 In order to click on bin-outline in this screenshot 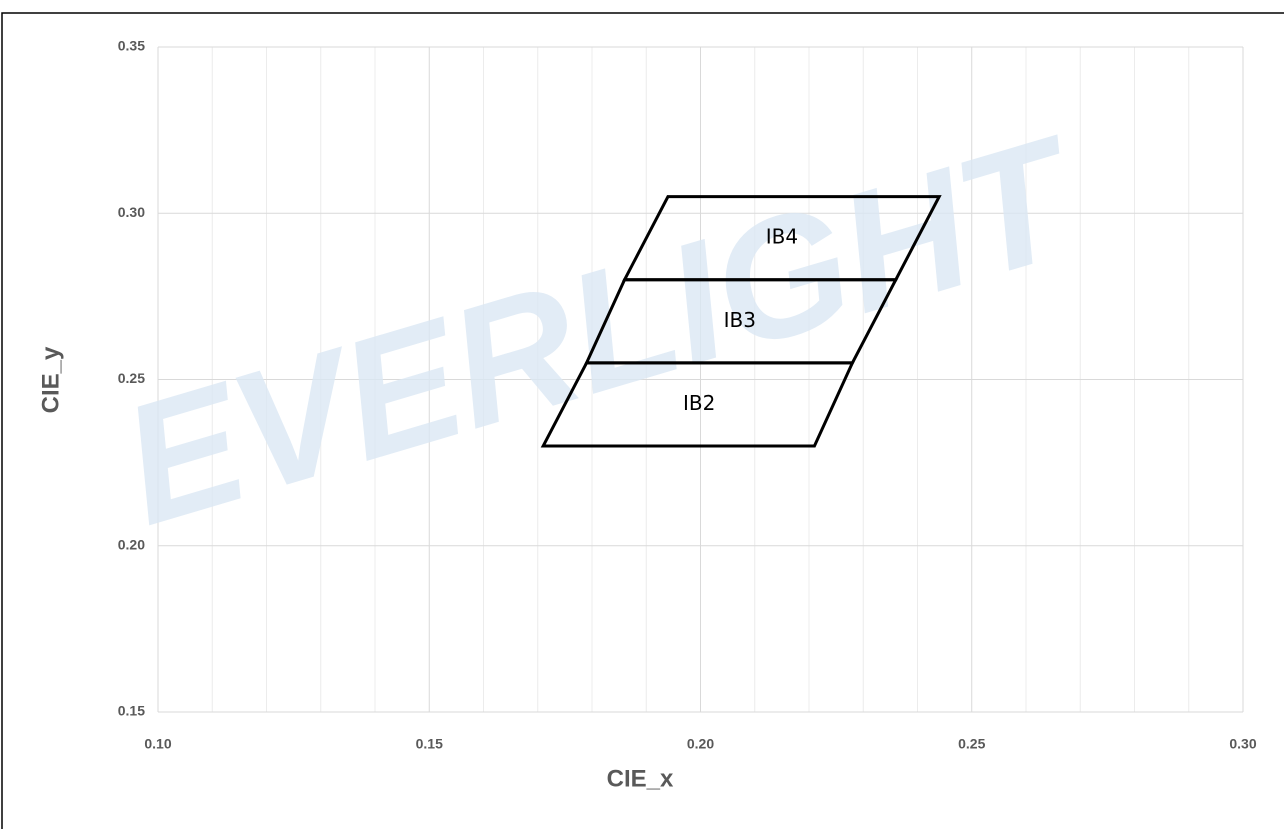, I will do `click(782, 238)`.